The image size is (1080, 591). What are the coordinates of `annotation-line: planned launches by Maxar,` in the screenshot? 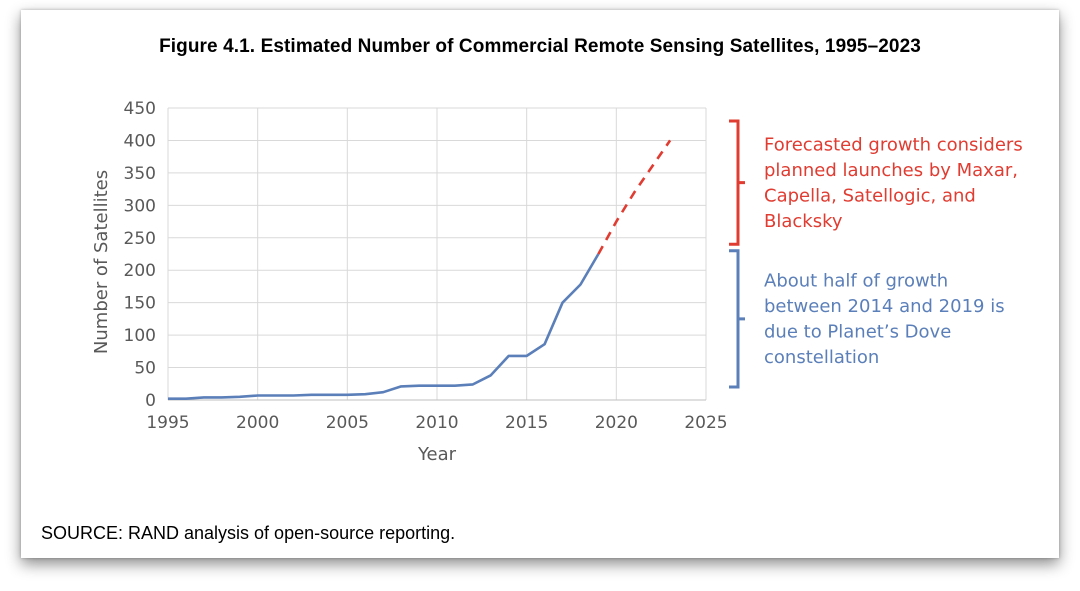 It's located at (891, 170).